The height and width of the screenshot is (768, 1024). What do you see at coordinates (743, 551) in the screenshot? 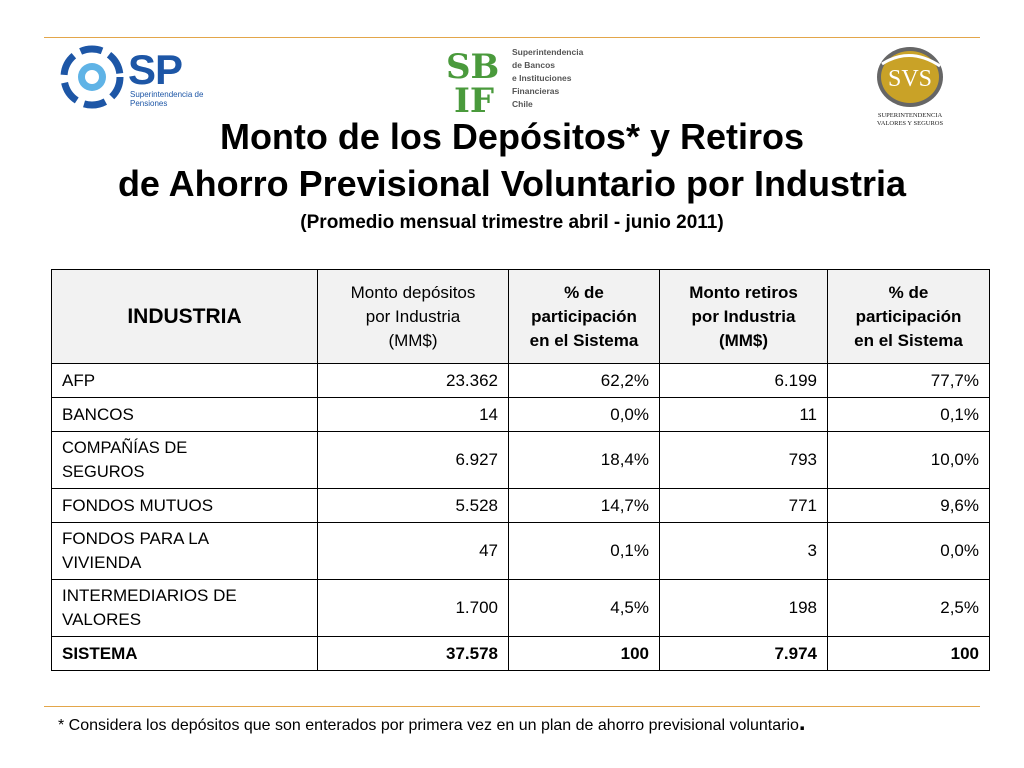
I see `cell-retiros: 3` at bounding box center [743, 551].